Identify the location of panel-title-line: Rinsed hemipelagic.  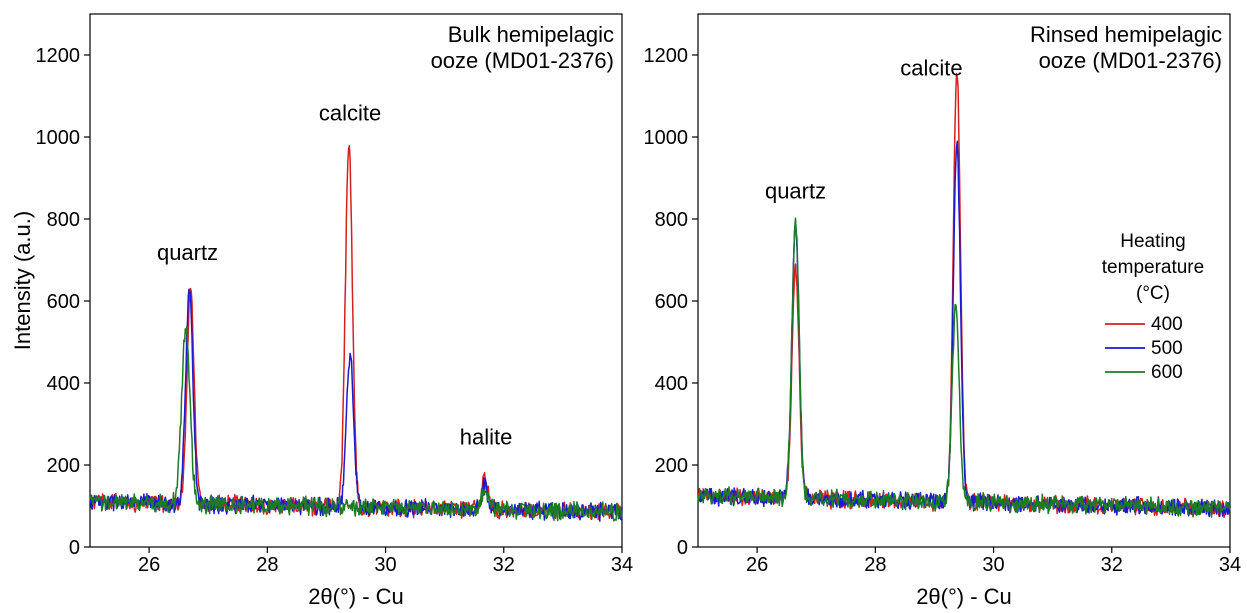
(1126, 34).